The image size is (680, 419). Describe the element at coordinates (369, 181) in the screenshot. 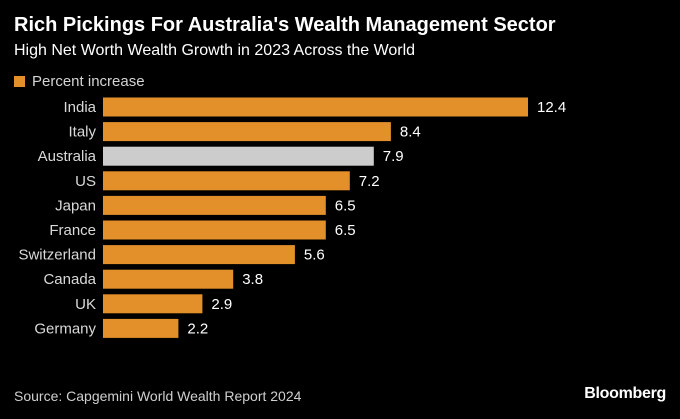

I see `value-label: 7.2` at that location.